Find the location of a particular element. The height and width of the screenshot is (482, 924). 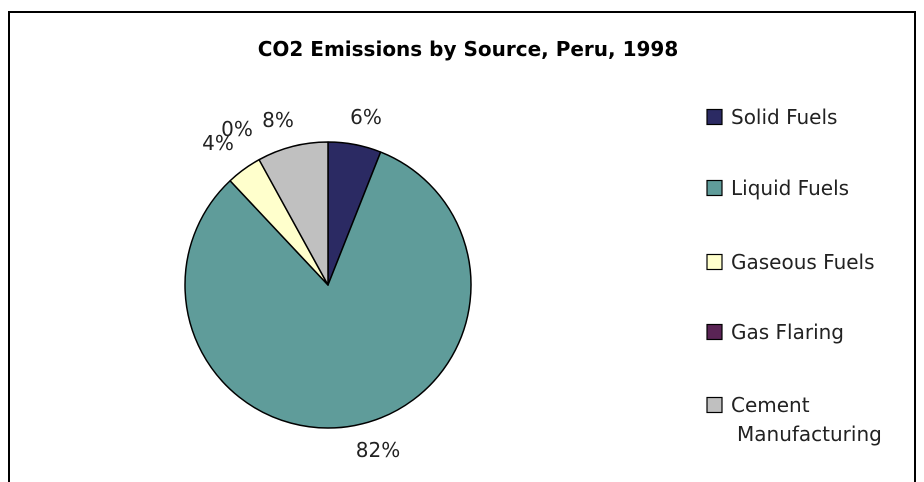

data-label-gaseous-fuels: 4% is located at coordinates (218, 143).